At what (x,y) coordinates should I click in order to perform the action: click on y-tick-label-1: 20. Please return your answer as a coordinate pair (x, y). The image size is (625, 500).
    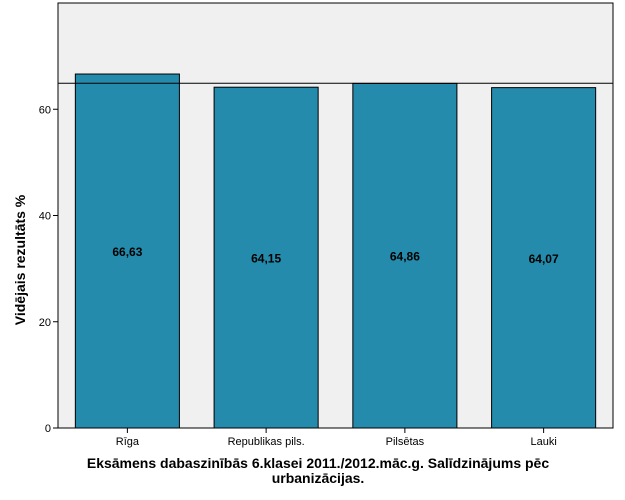
    Looking at the image, I should click on (45, 323).